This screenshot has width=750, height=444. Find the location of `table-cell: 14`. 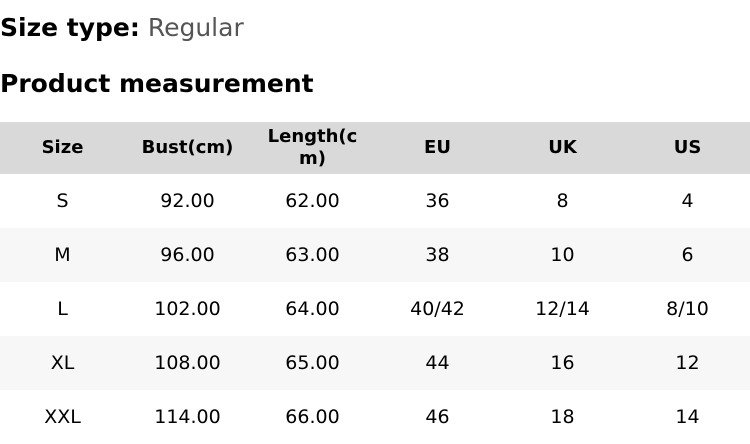

table-cell: 14 is located at coordinates (687, 417).